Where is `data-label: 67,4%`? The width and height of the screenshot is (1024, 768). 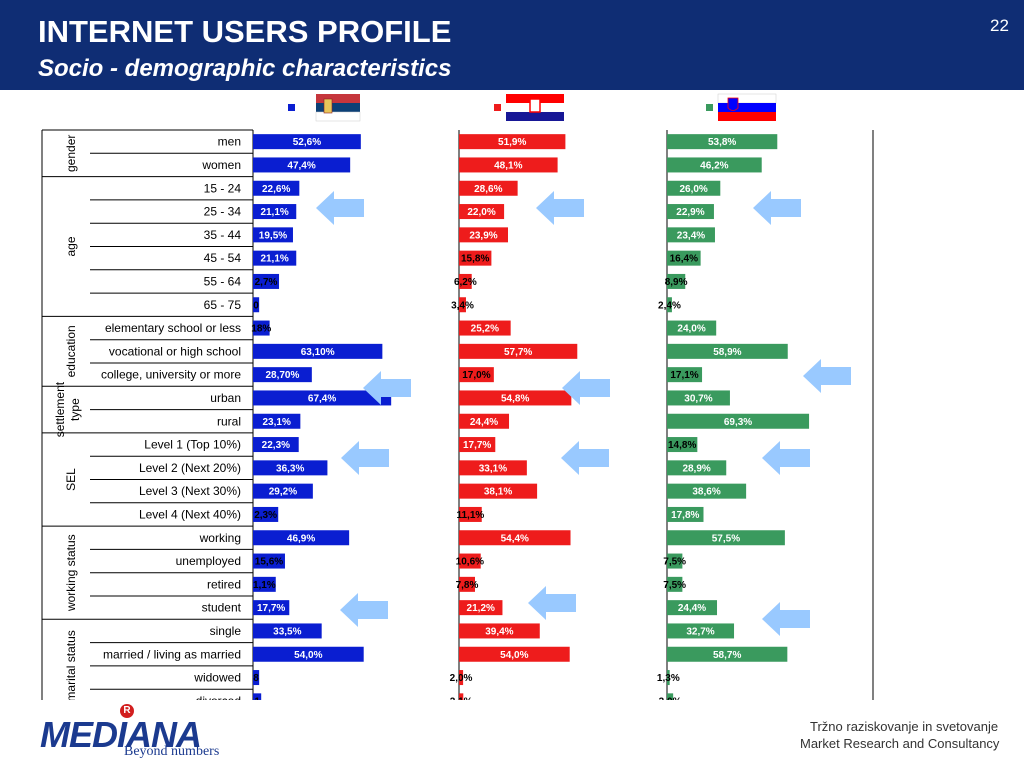
data-label: 67,4% is located at coordinates (322, 398).